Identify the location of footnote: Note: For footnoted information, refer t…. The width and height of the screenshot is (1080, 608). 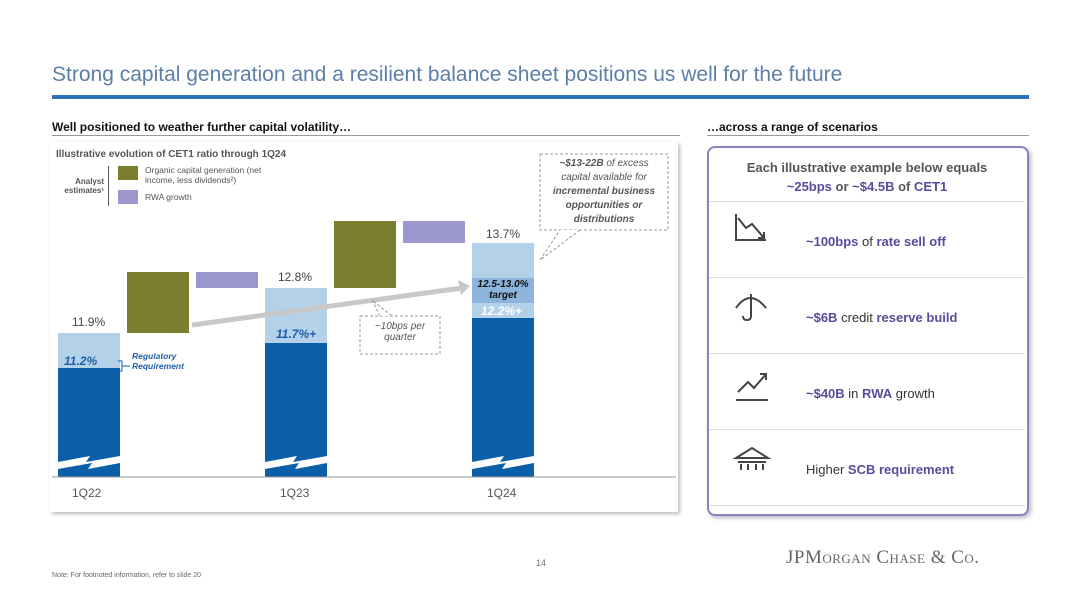
(127, 575).